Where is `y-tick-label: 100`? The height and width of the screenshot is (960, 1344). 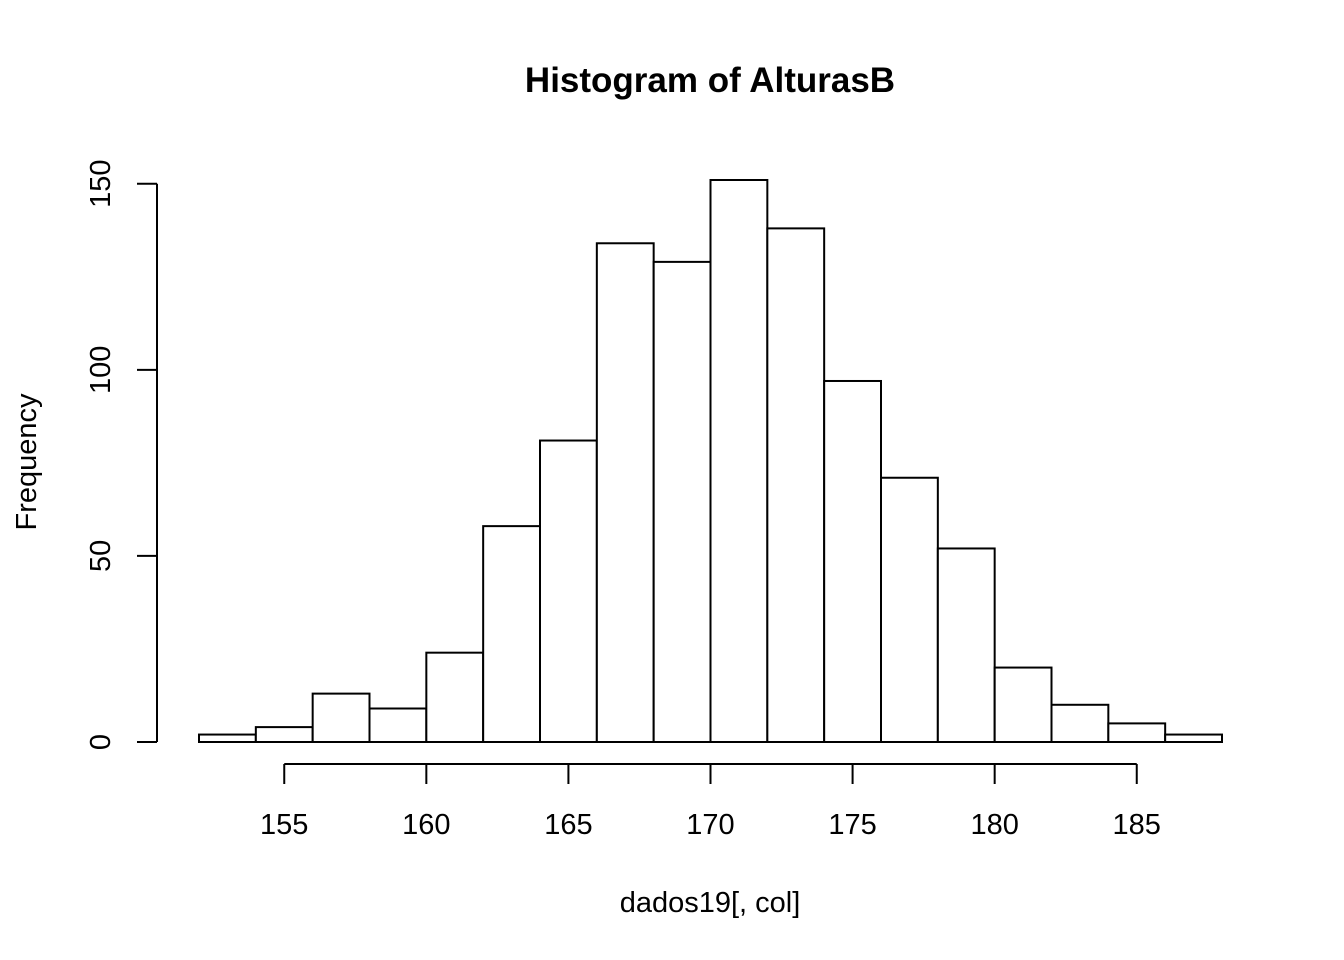 y-tick-label: 100 is located at coordinates (101, 370).